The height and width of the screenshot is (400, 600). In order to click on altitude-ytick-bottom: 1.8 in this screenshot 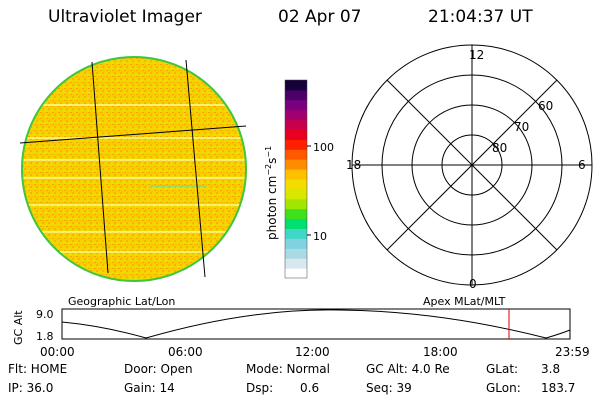, I will do `click(45, 336)`.